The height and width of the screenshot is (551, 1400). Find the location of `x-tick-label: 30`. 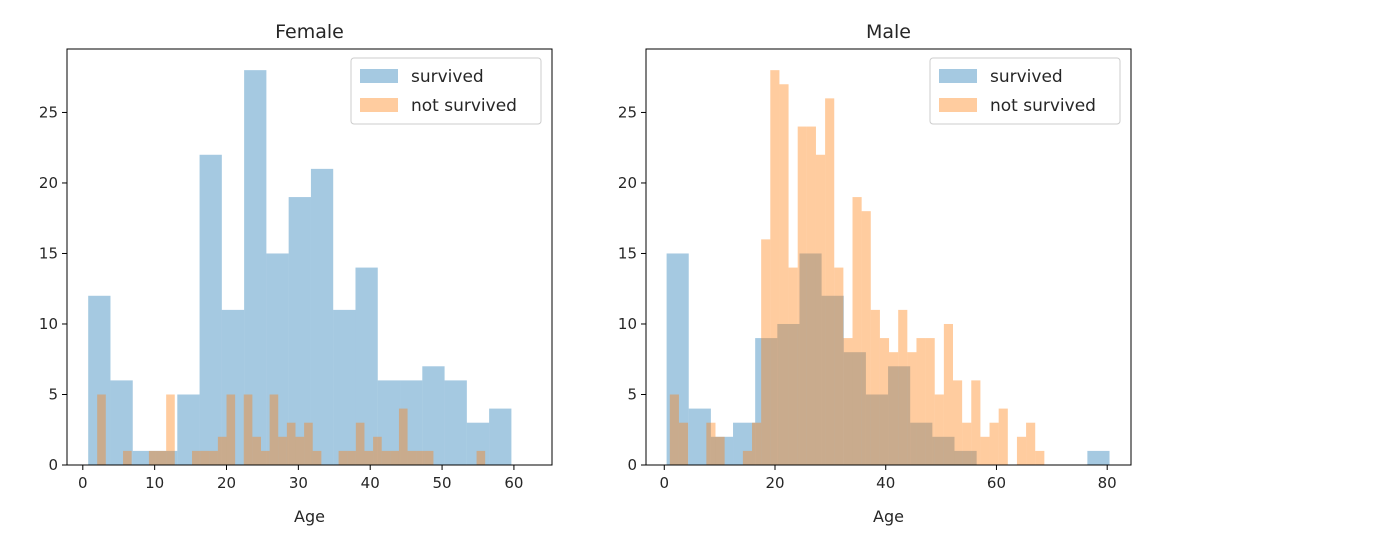

x-tick-label: 30 is located at coordinates (298, 483).